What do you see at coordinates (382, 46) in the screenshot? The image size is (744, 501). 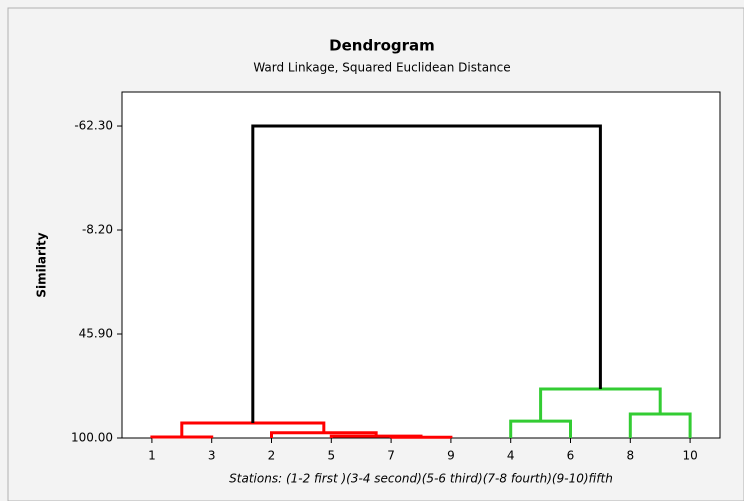 I see `chart-title: Dendrogram` at bounding box center [382, 46].